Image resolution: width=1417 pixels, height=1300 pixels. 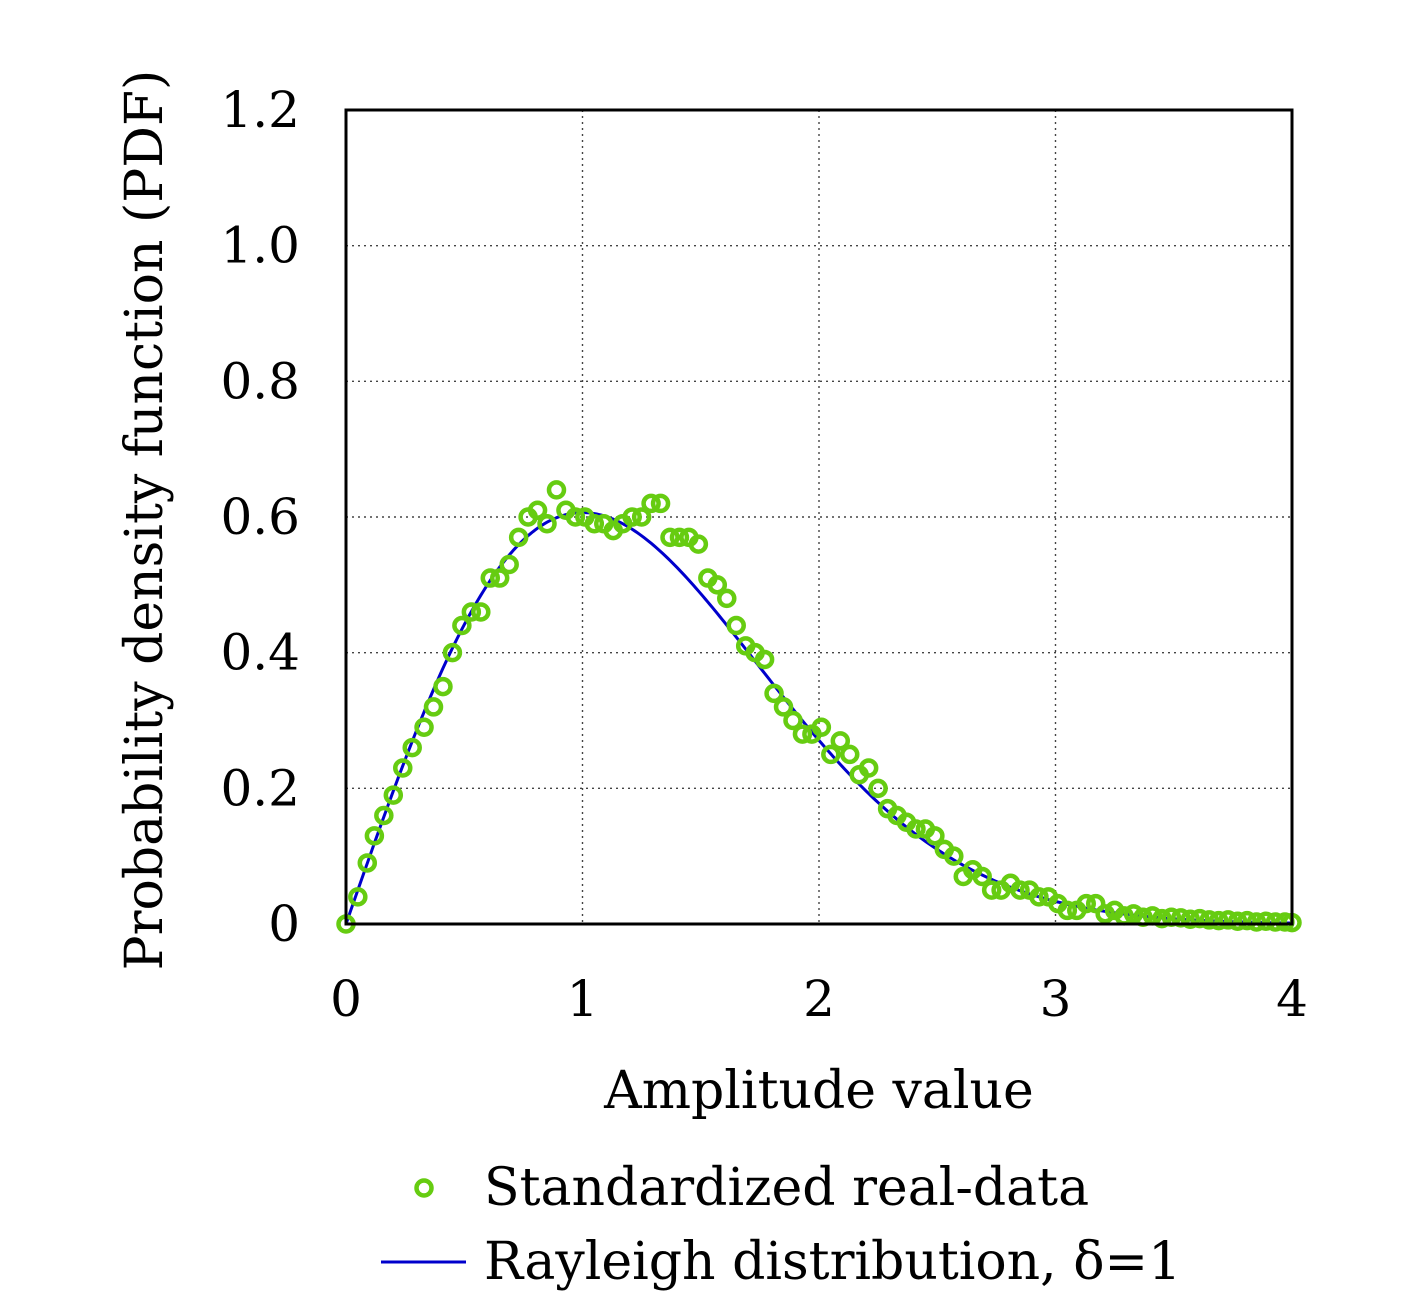 I want to click on x-tick-label: 4, so click(x=1292, y=999).